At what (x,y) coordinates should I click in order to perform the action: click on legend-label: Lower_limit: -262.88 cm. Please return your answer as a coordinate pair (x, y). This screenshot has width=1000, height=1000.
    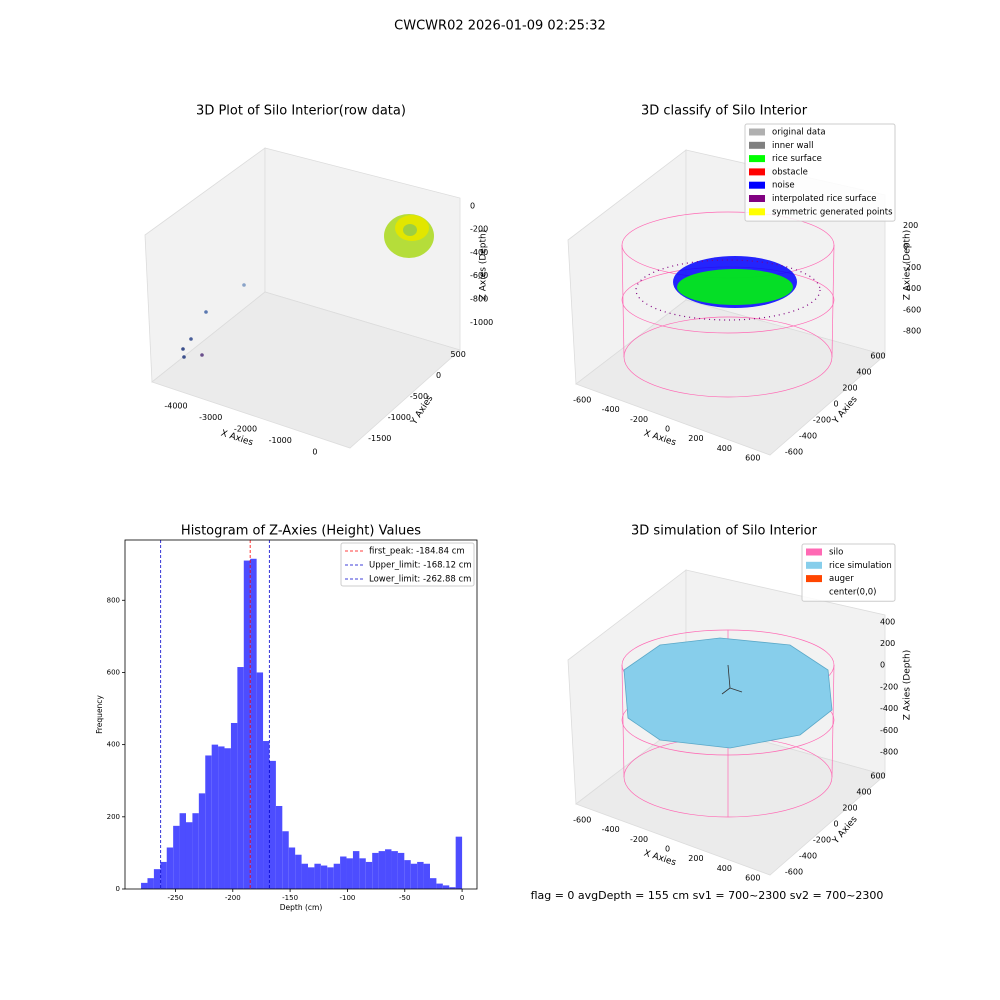
    Looking at the image, I should click on (420, 580).